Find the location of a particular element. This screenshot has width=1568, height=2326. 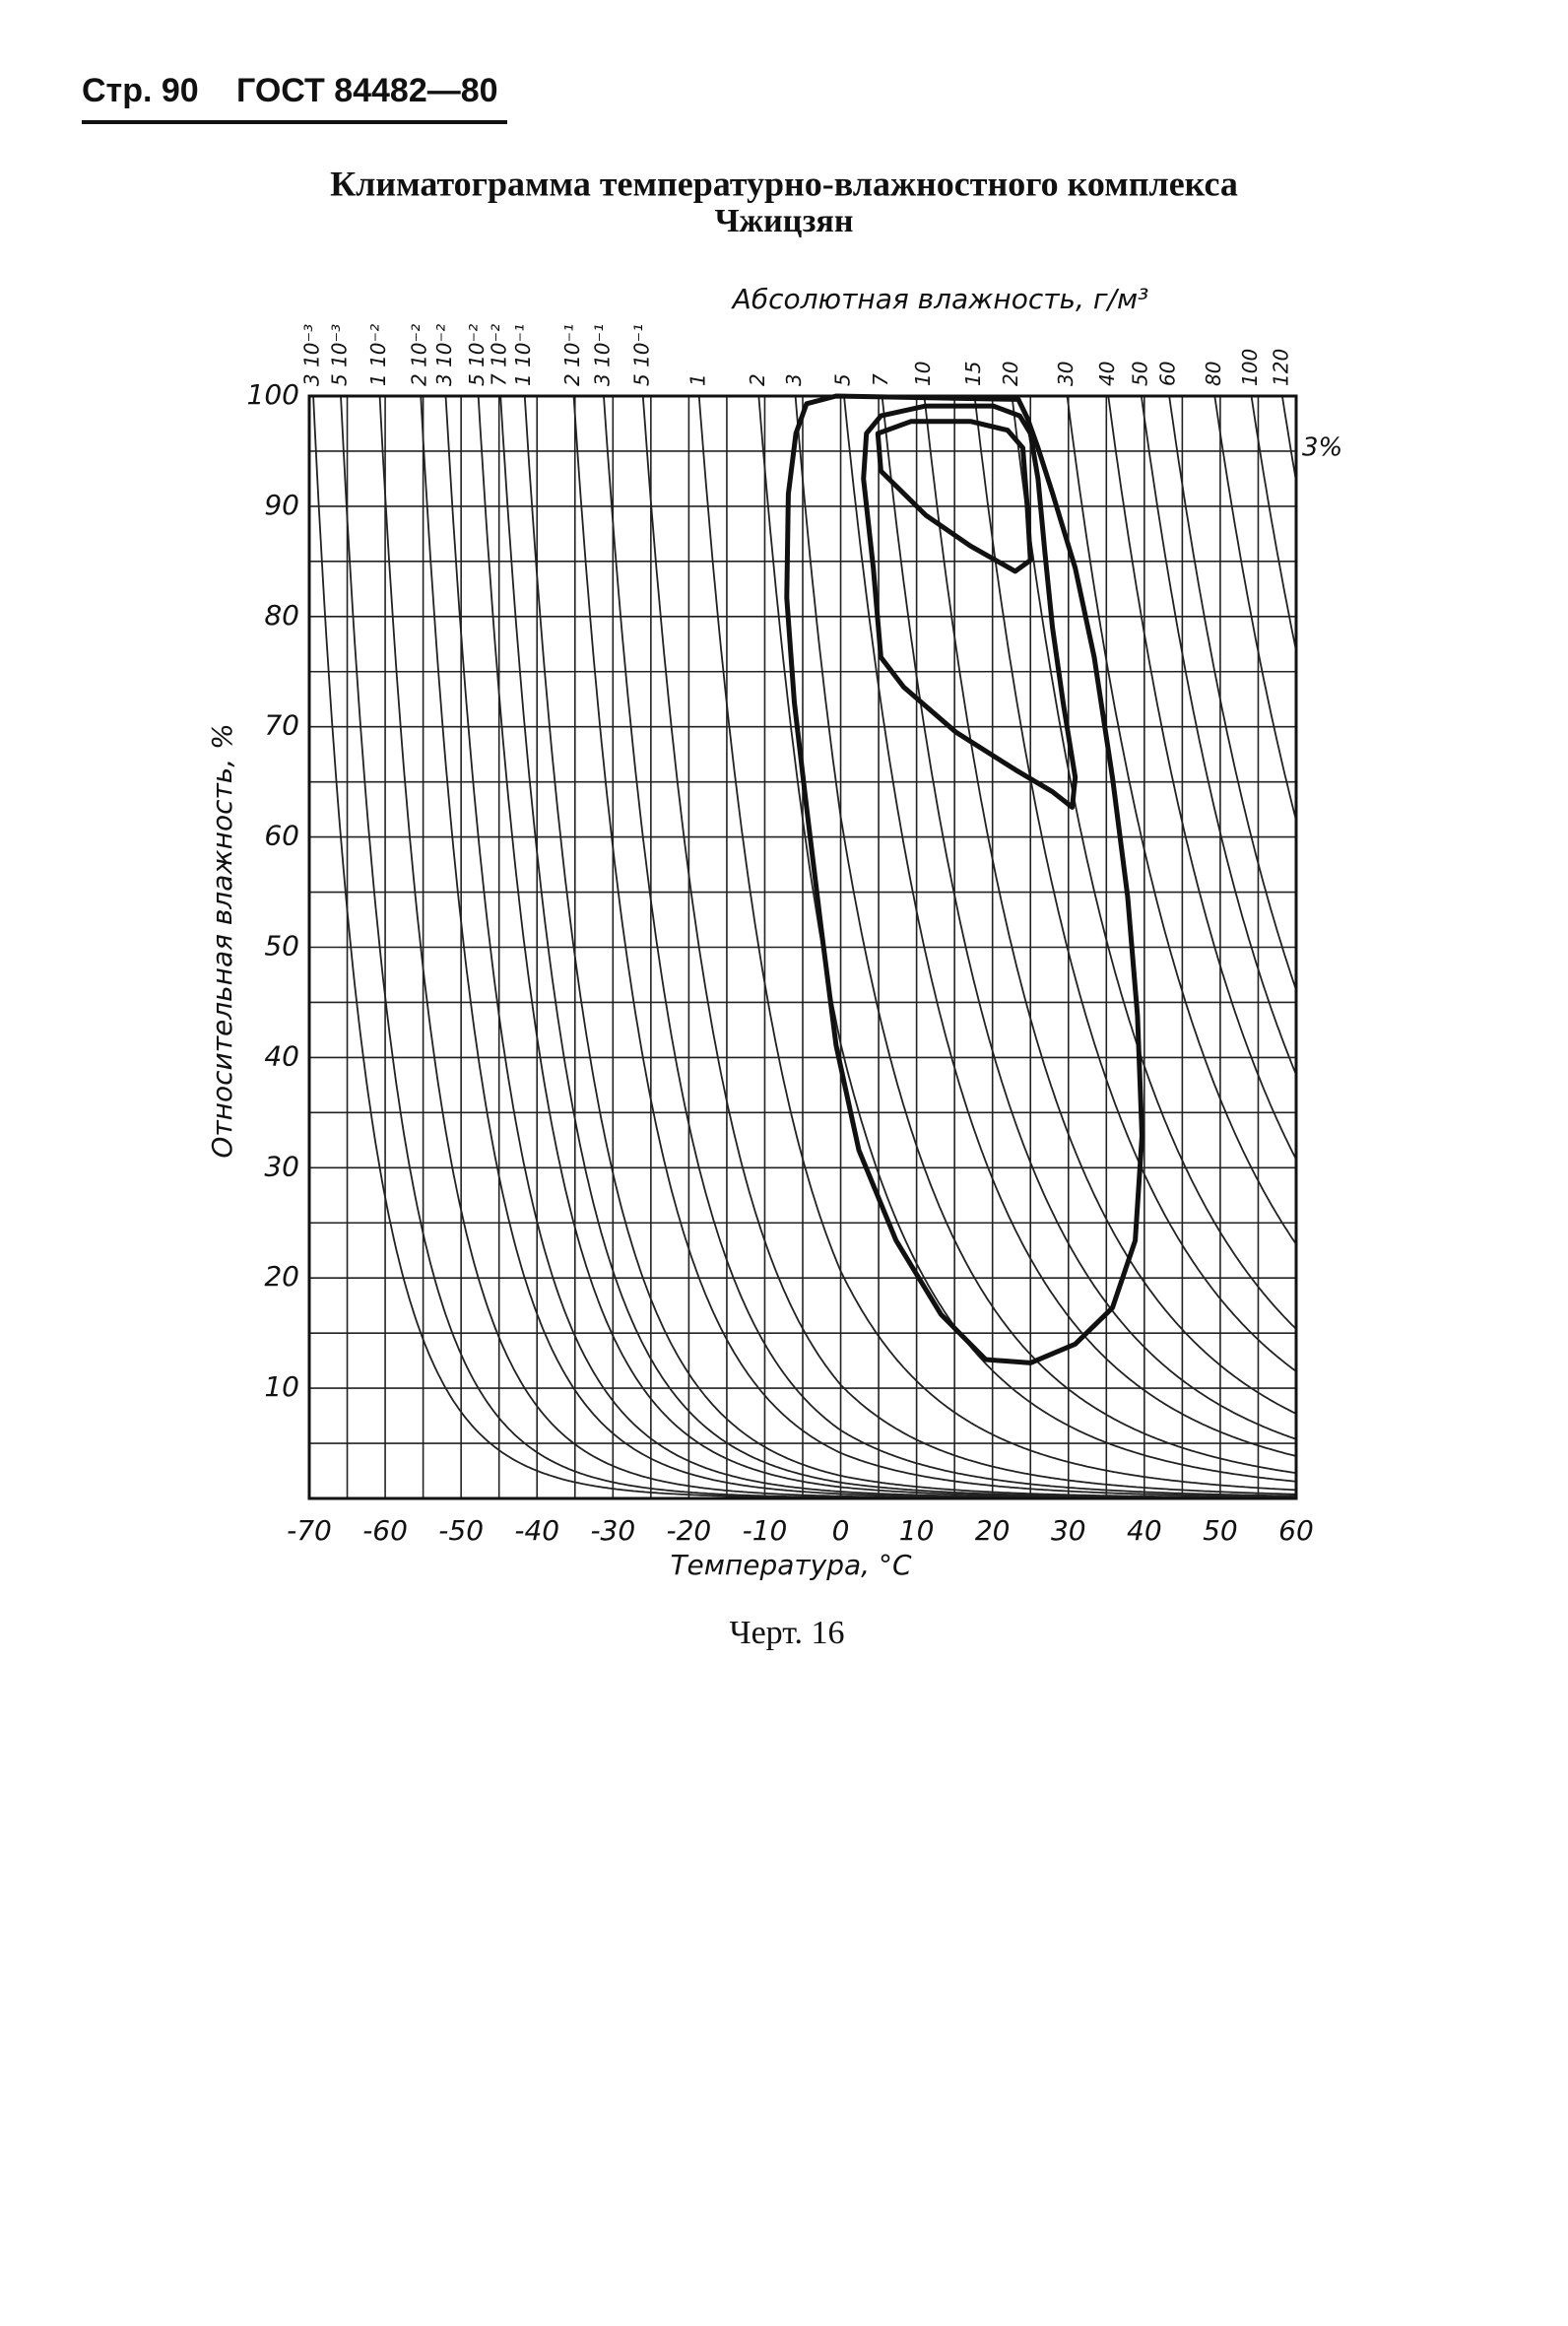

isoline-label: 30 is located at coordinates (1066, 374).